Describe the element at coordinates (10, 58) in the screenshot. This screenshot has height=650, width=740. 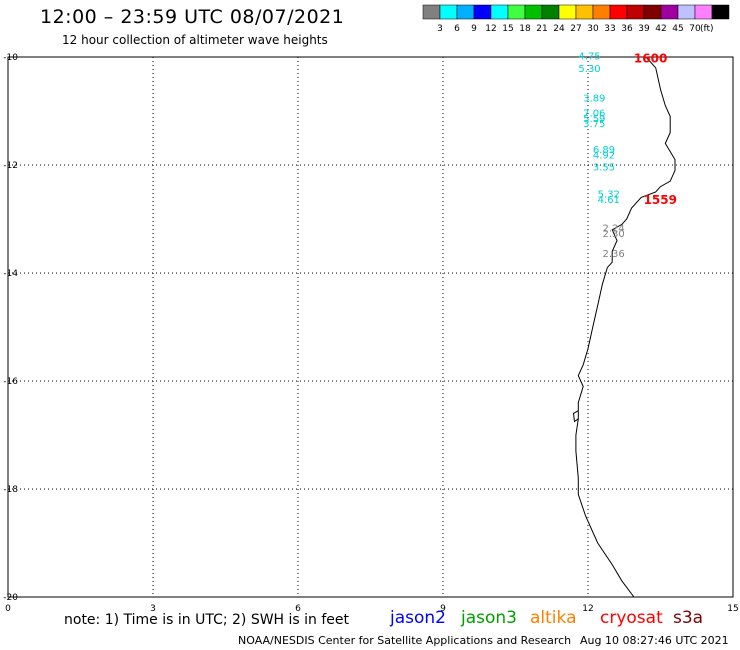
I see `y-tick-label: -10` at that location.